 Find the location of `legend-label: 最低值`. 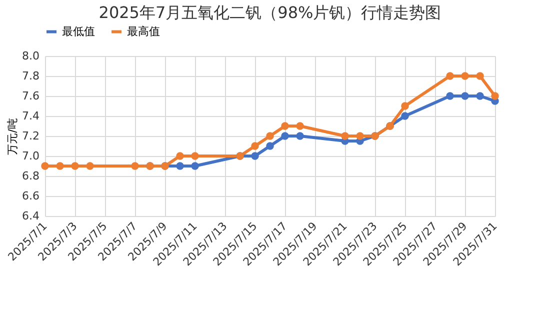

legend-label: 最低值 is located at coordinates (78, 31).